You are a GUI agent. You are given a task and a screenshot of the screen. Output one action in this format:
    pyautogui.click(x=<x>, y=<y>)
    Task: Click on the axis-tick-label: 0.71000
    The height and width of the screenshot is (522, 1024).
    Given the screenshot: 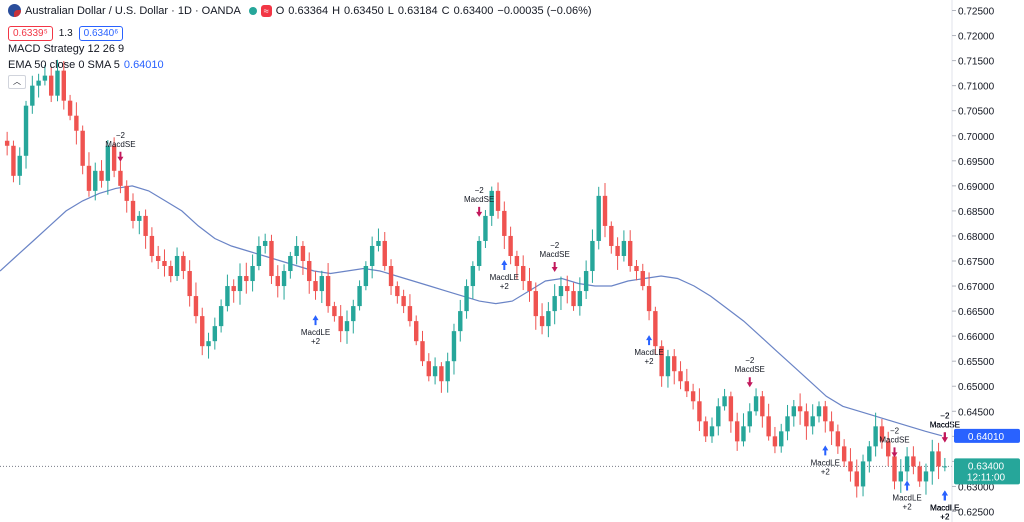 What is the action you would take?
    pyautogui.click(x=976, y=87)
    